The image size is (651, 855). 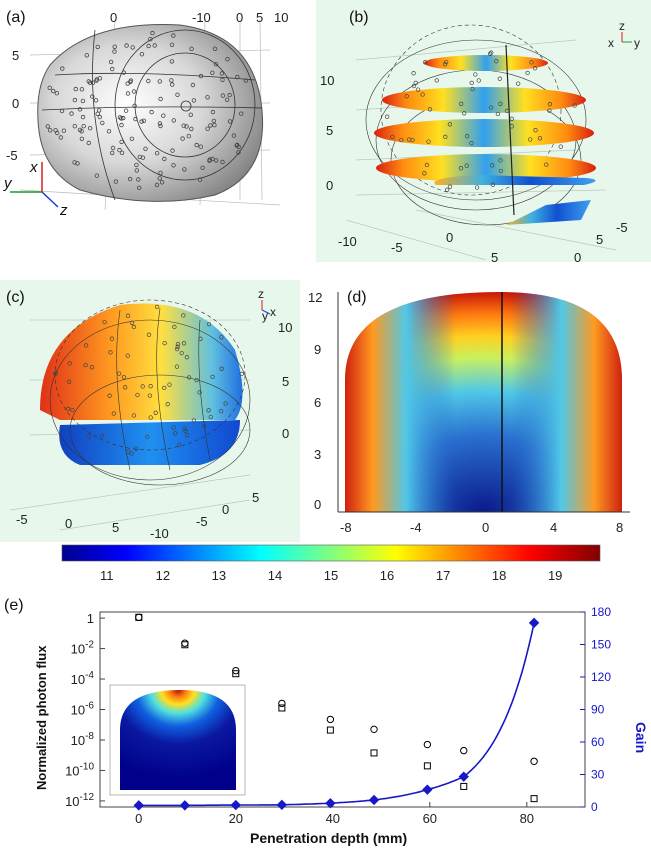 I want to click on inset-map, so click(x=177, y=740).